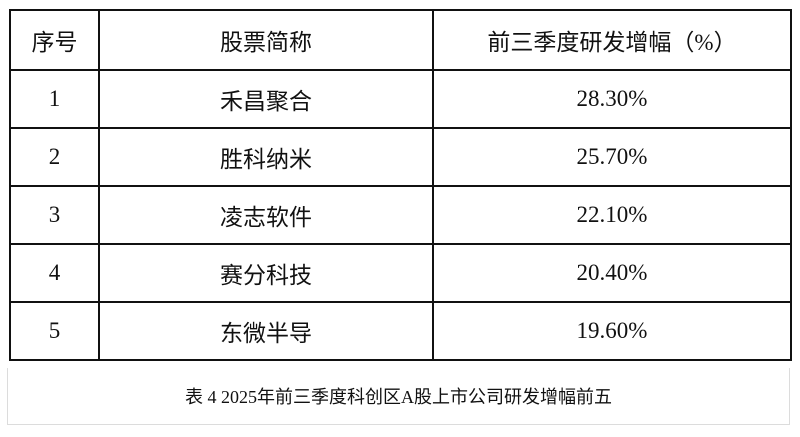  I want to click on cell-index: 4, so click(54, 273).